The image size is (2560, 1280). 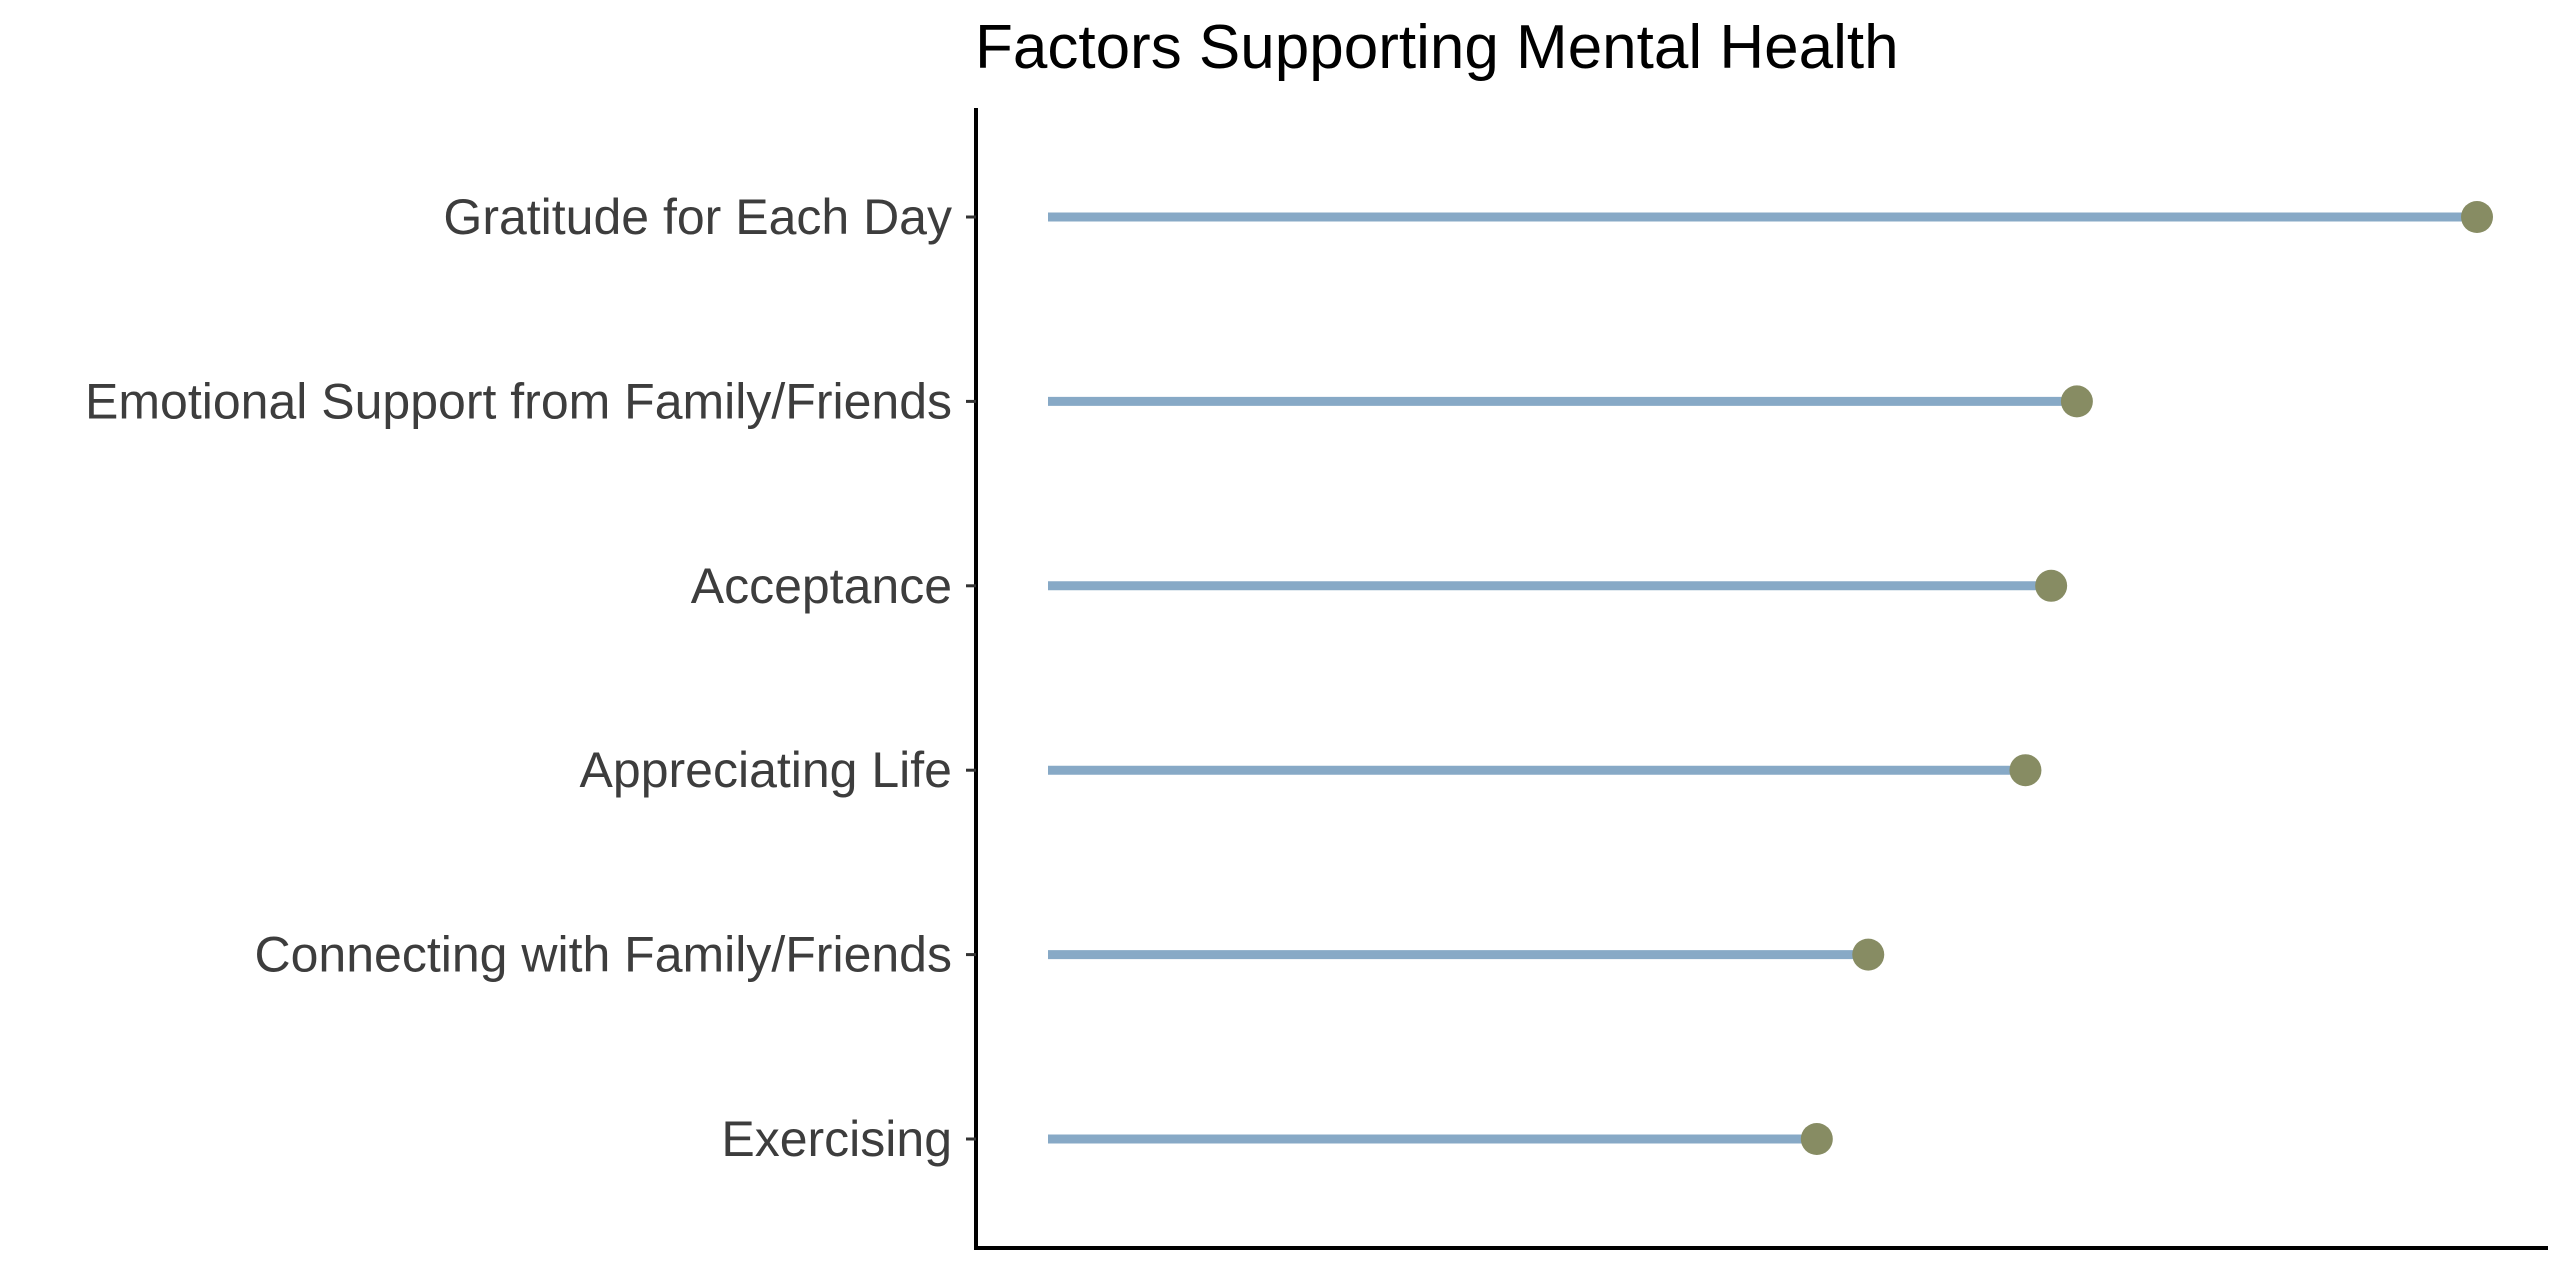 What do you see at coordinates (2477, 217) in the screenshot?
I see `dot-gratitude-for-each-day` at bounding box center [2477, 217].